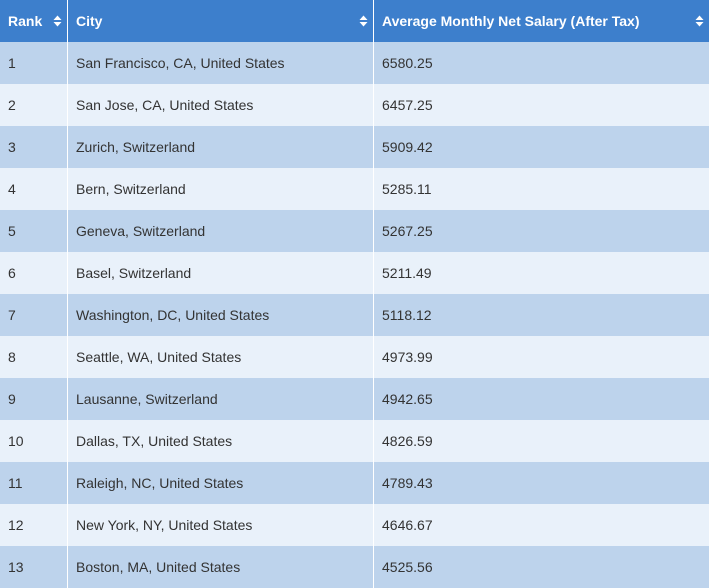 Image resolution: width=709 pixels, height=588 pixels. I want to click on table-row: 5 Geneva, Switzerland 5267.25, so click(354, 231).